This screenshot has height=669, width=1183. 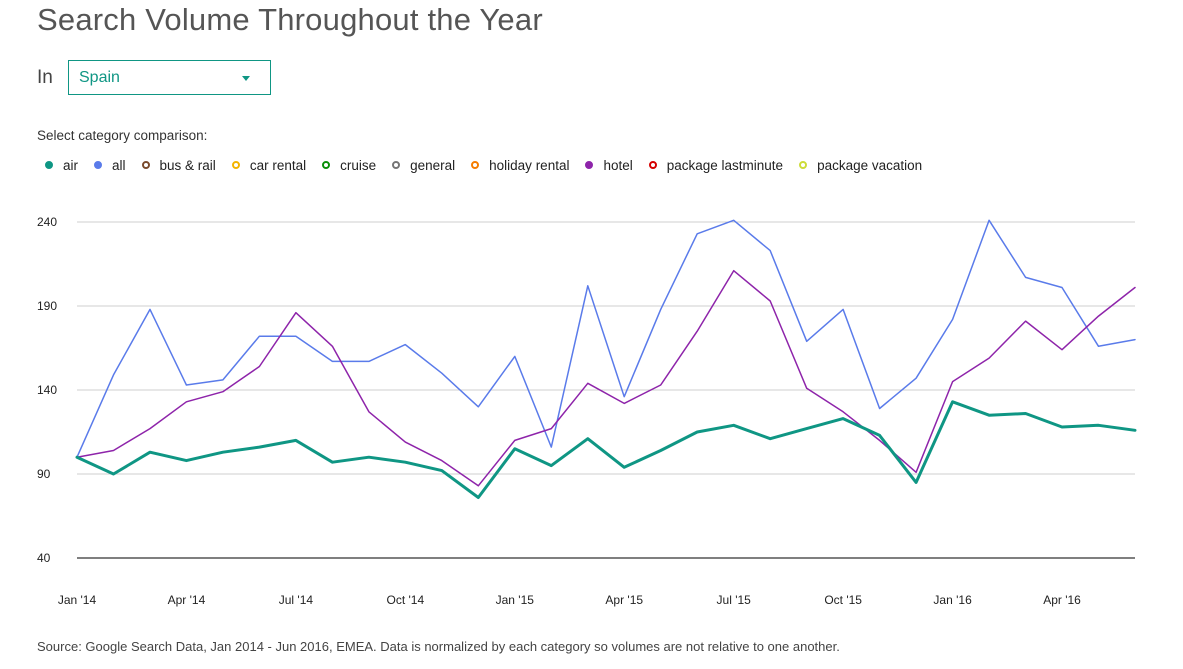 I want to click on y-tick-label: 240, so click(x=47, y=222).